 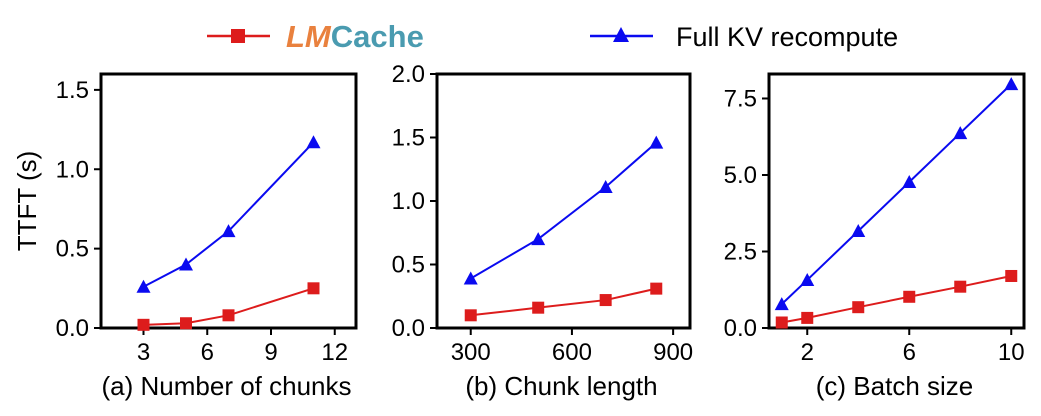 What do you see at coordinates (552, 36) in the screenshot?
I see `legend: LMCache Full KV recompute` at bounding box center [552, 36].